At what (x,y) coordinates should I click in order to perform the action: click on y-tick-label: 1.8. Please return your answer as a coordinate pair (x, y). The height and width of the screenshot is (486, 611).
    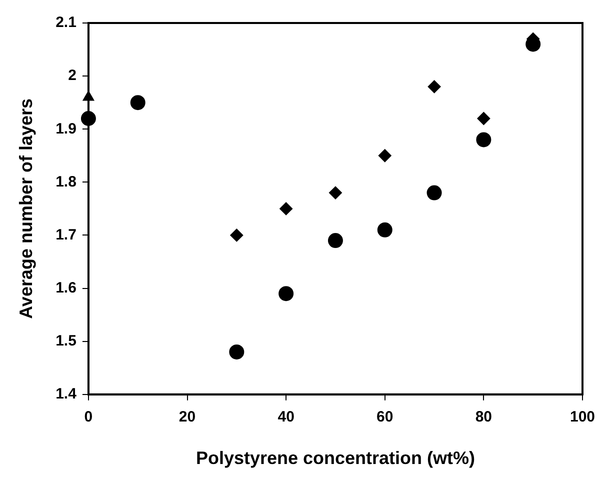
    Looking at the image, I should click on (66, 181).